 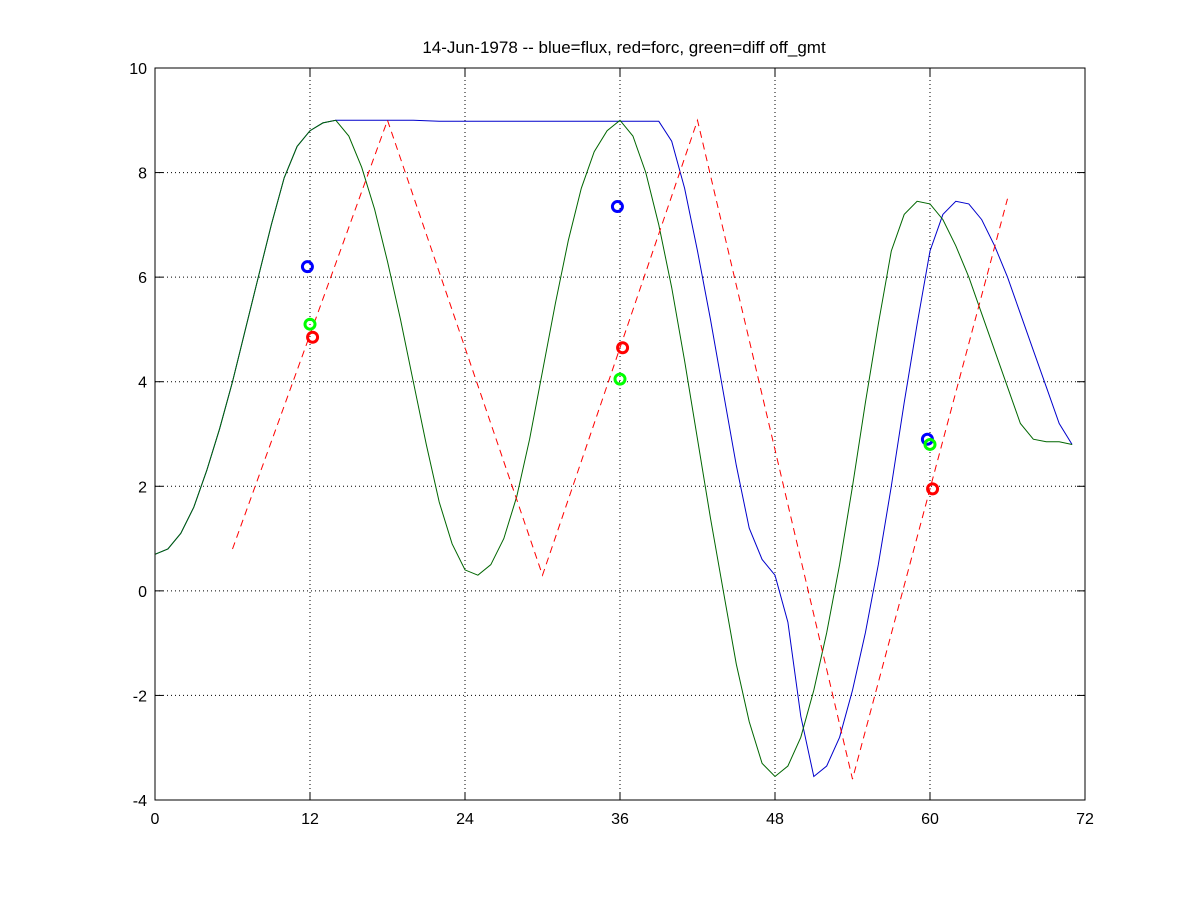 I want to click on x-tick-label: 60, so click(x=930, y=819).